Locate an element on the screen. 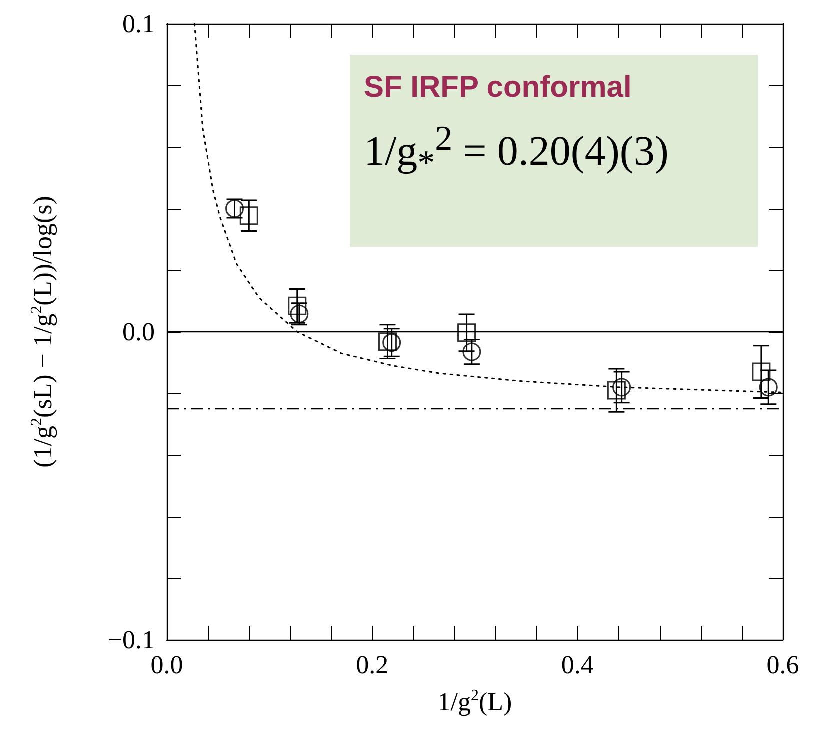  x-tick-label: 0.6 is located at coordinates (783, 665).